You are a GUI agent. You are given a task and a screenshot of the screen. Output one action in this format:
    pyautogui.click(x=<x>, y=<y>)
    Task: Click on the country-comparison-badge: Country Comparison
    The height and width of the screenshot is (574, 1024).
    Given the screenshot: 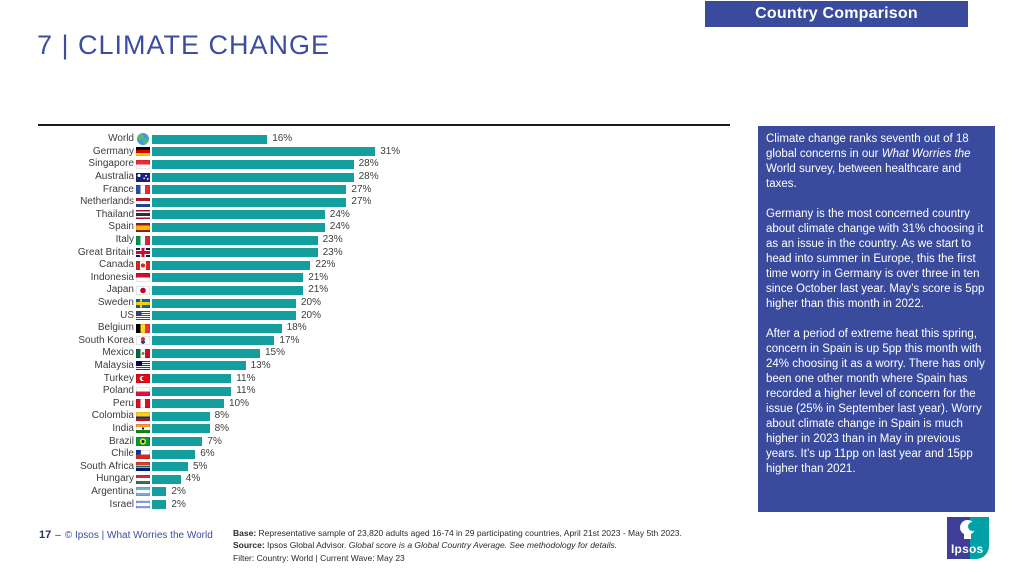 What is the action you would take?
    pyautogui.click(x=836, y=14)
    